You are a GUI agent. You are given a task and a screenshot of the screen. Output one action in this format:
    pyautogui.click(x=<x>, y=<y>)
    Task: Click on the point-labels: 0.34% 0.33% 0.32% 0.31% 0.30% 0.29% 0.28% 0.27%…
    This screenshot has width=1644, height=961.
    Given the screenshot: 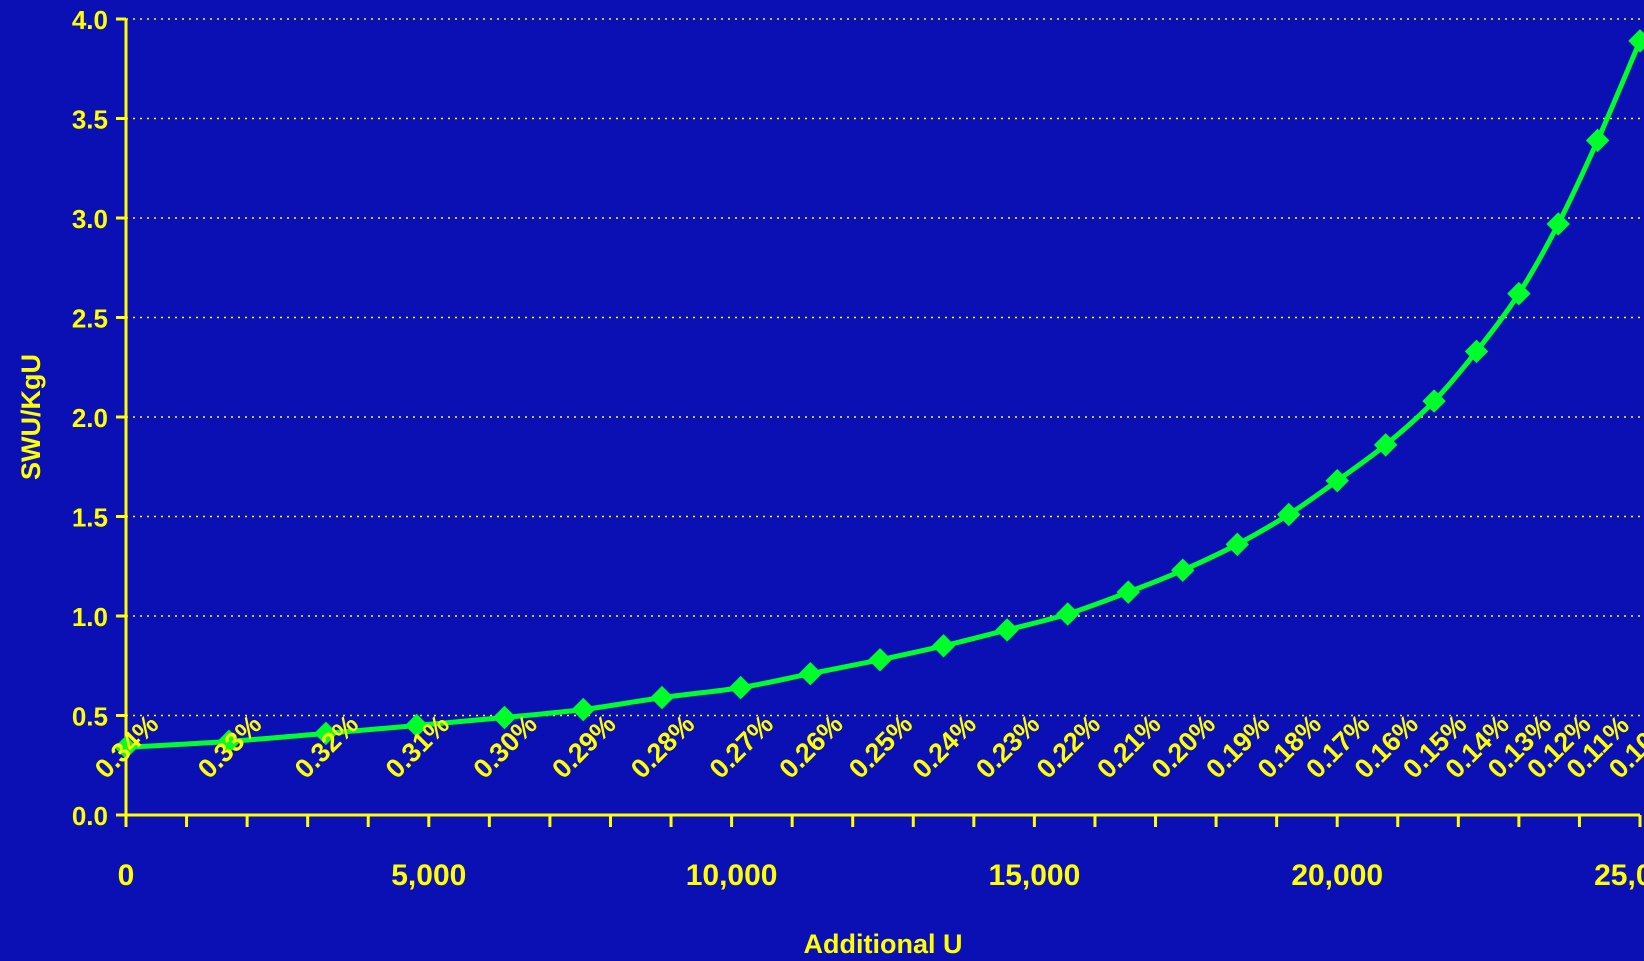 What is the action you would take?
    pyautogui.click(x=866, y=746)
    